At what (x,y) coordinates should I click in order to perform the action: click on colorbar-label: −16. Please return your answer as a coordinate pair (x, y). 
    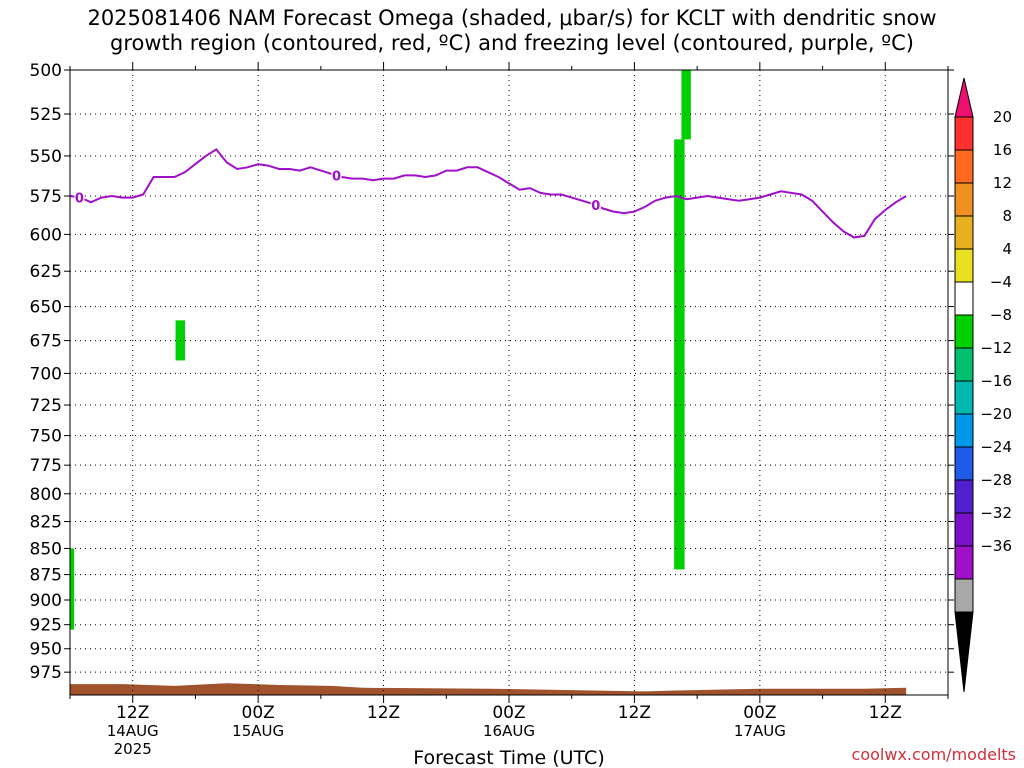
    Looking at the image, I should click on (996, 381).